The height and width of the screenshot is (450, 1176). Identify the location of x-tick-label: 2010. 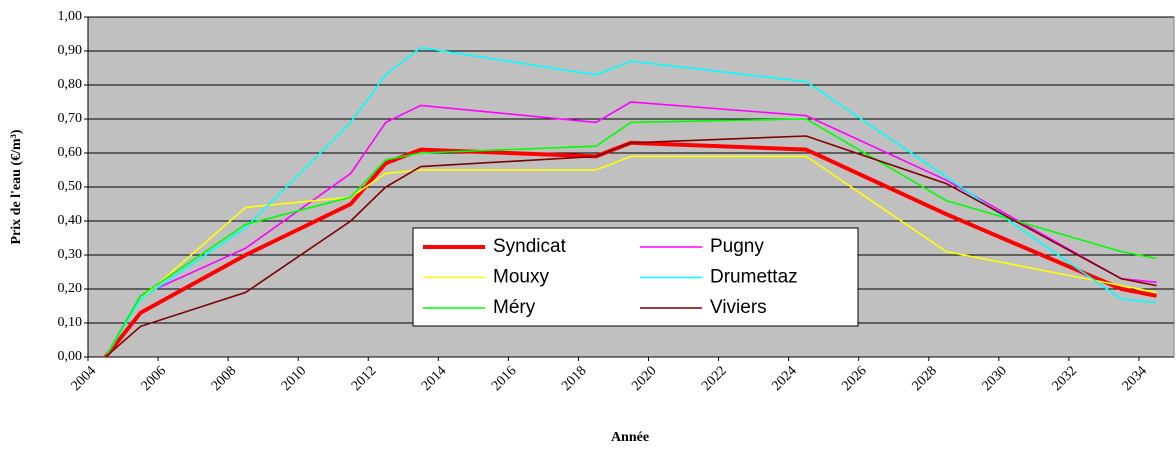
(294, 378).